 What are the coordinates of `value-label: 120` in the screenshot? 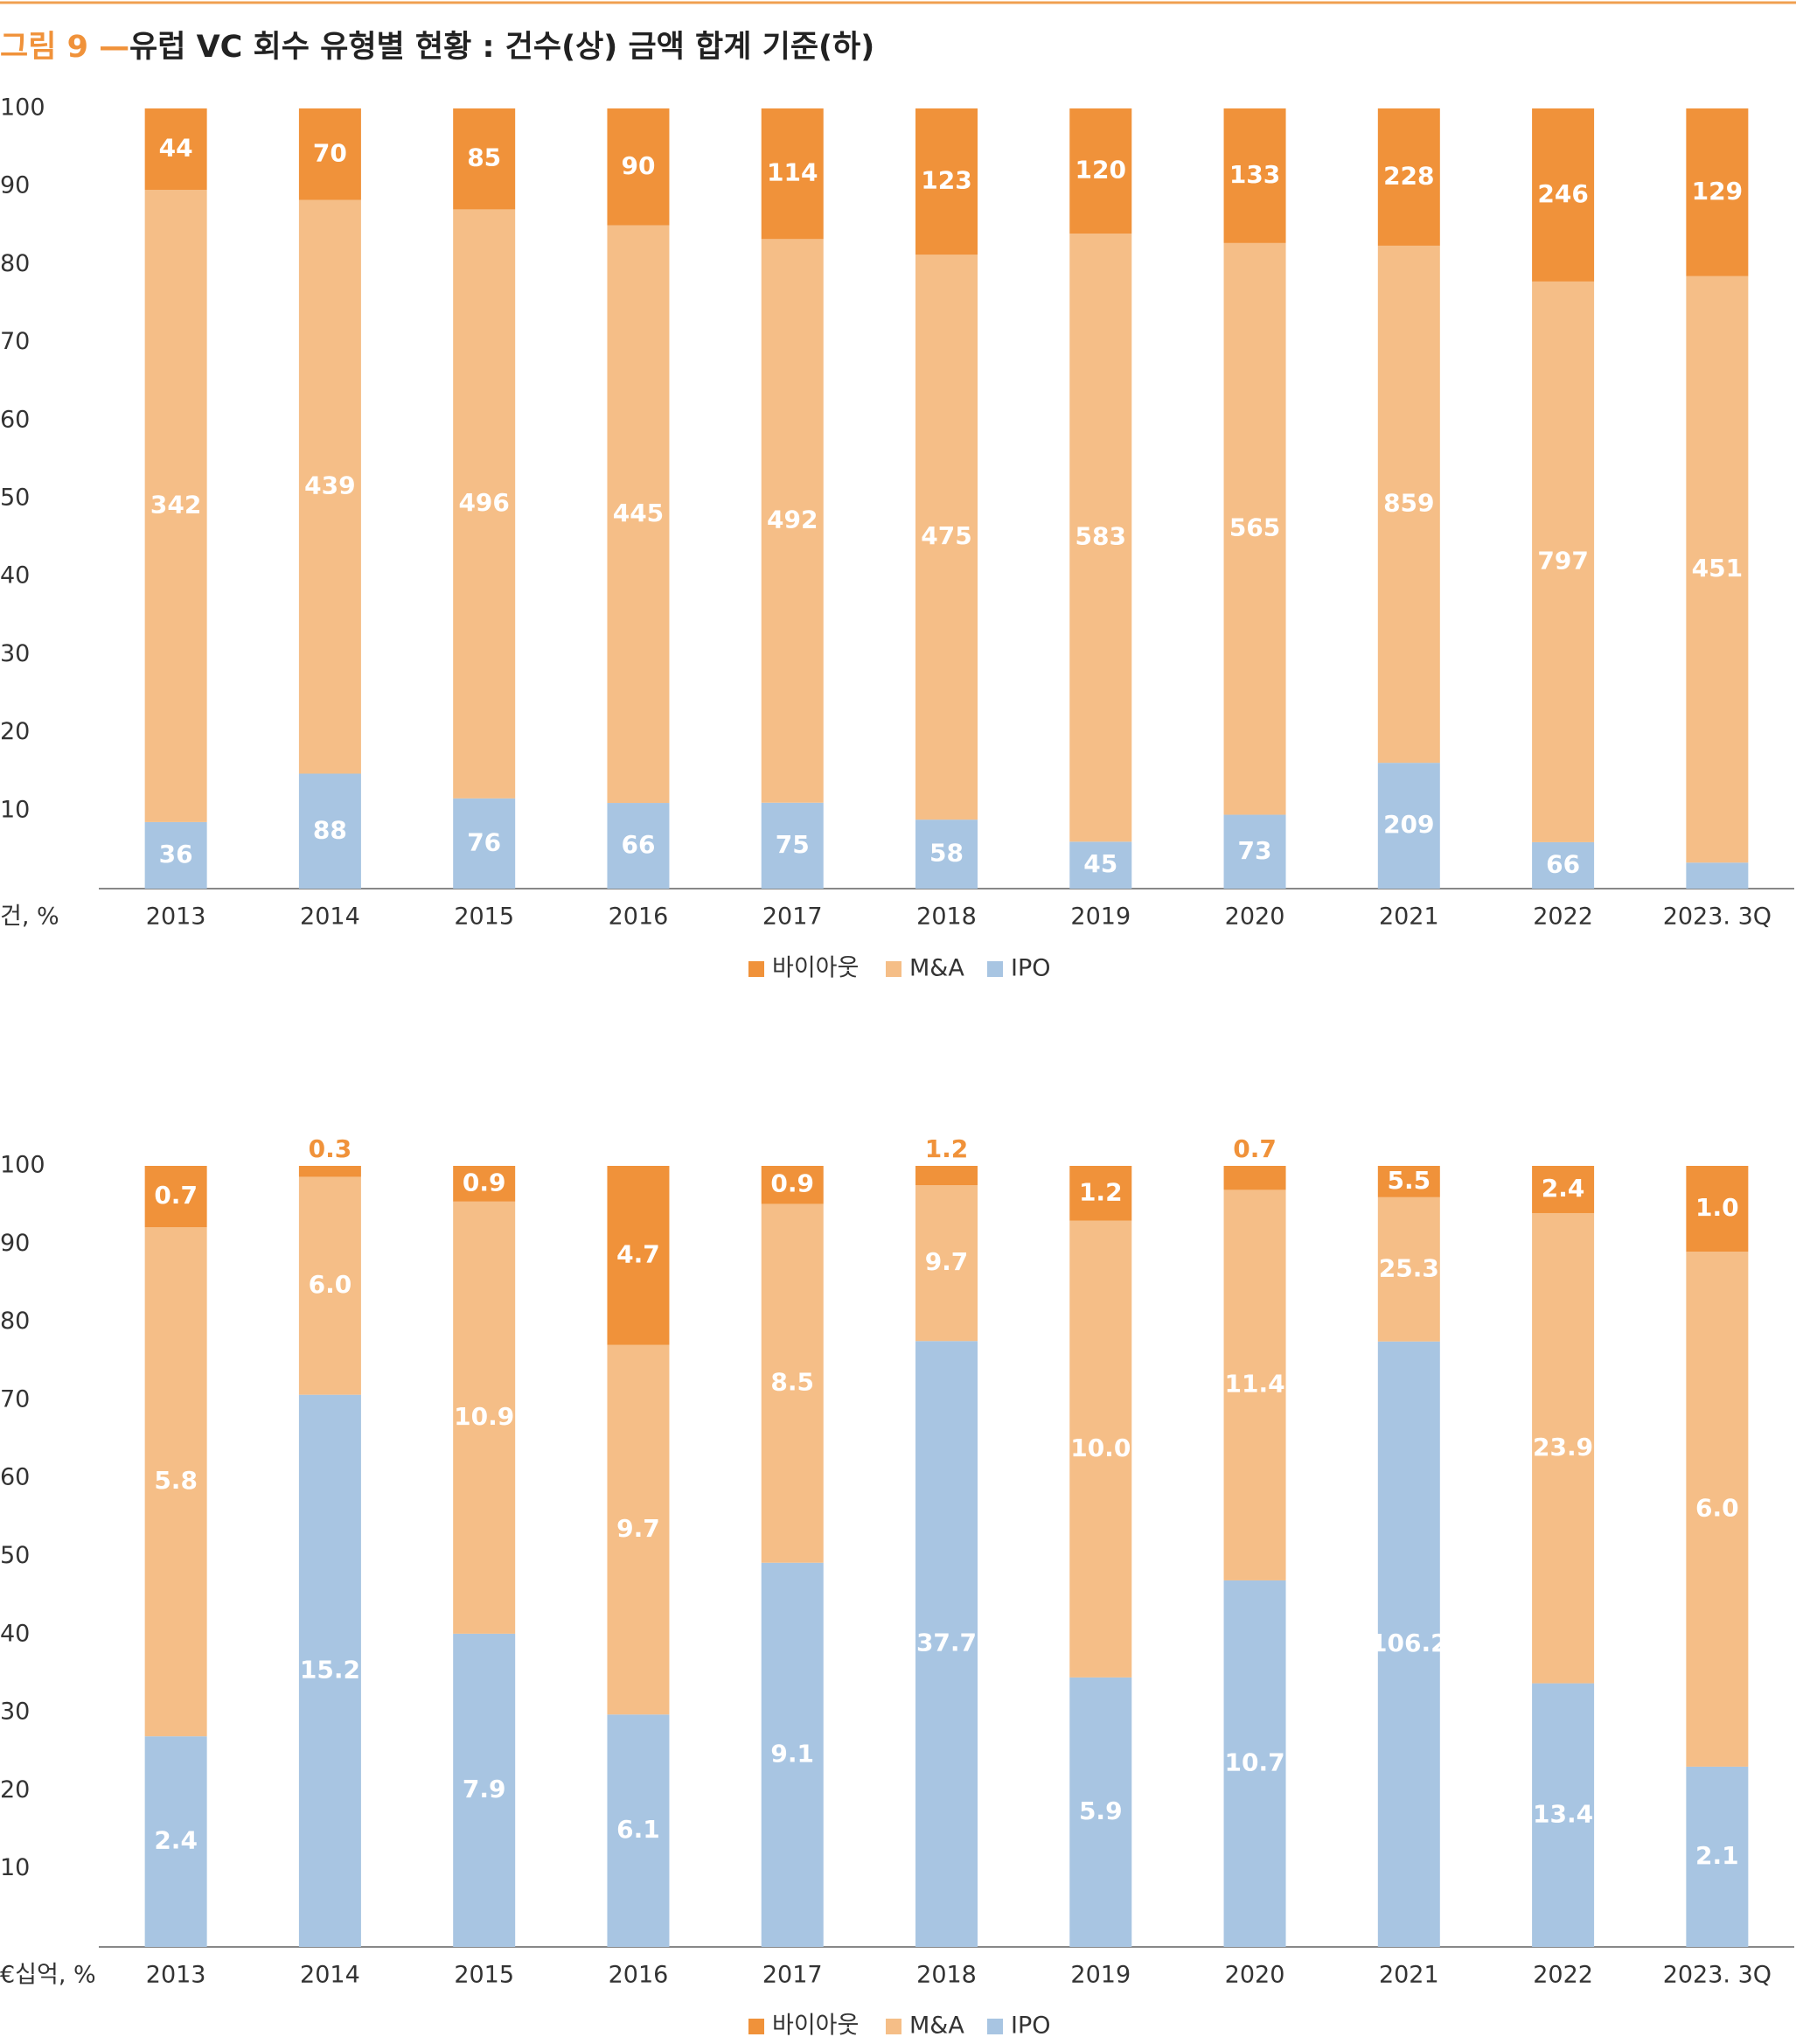 It's located at (1101, 170).